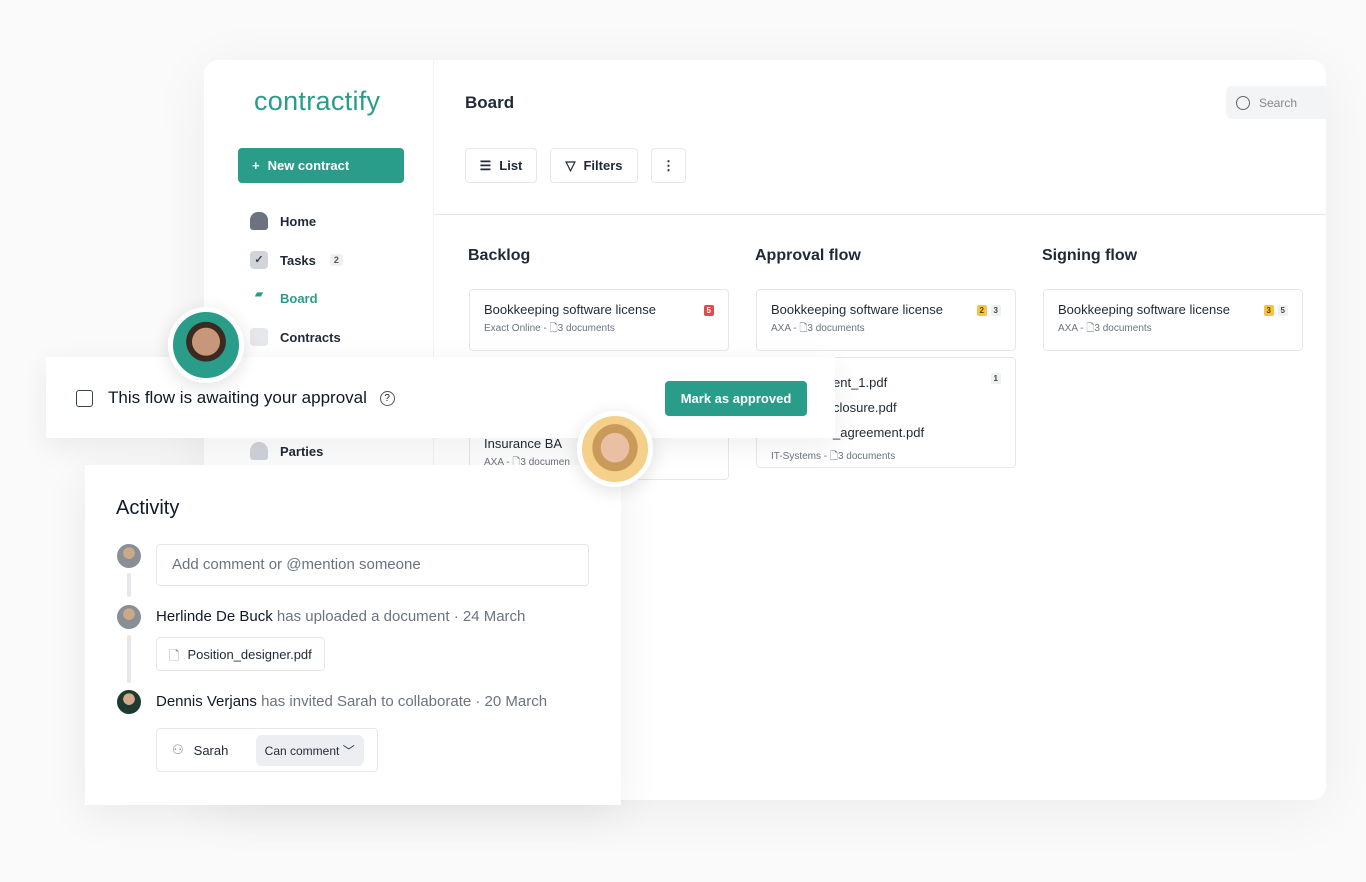 The height and width of the screenshot is (882, 1366). I want to click on approval-text: This flow is awaiting your approval, so click(237, 397).